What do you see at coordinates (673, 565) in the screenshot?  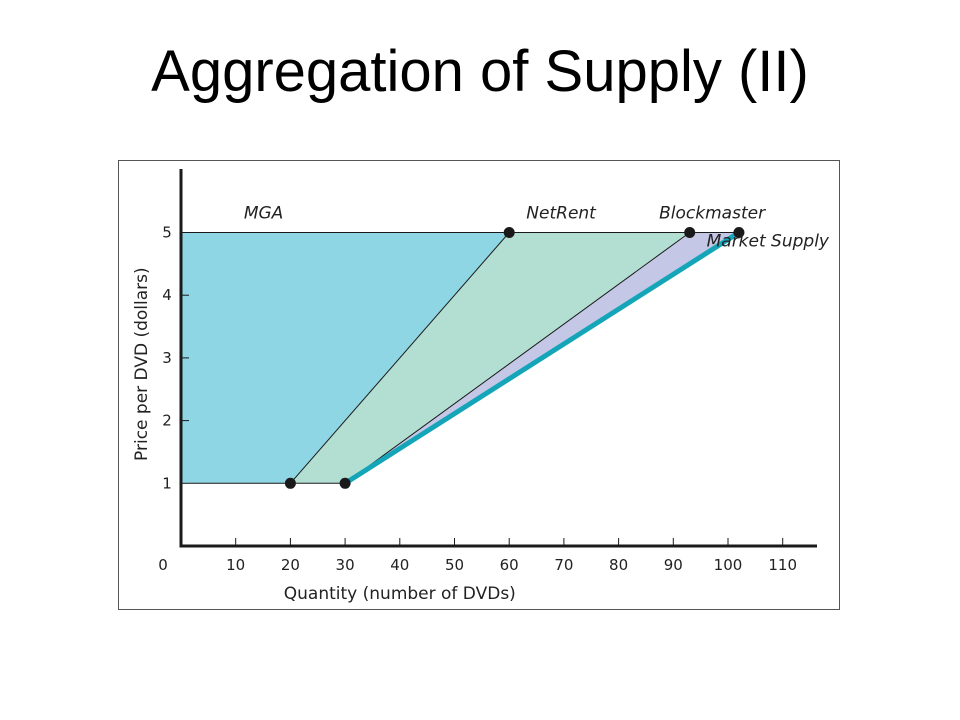 I see `x-tick-label: 90` at bounding box center [673, 565].